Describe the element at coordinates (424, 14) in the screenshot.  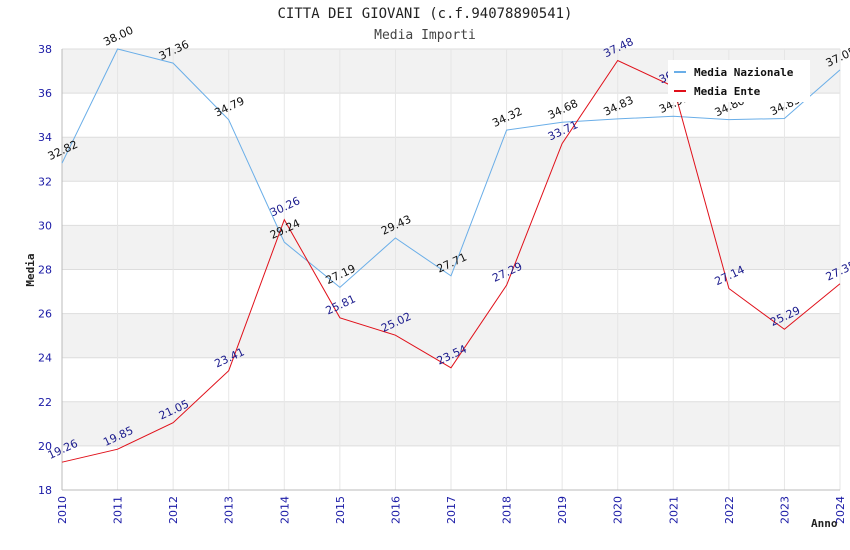
I see `chart-title: CITTA DEI GIOVANI (c.f.94078890541)` at that location.